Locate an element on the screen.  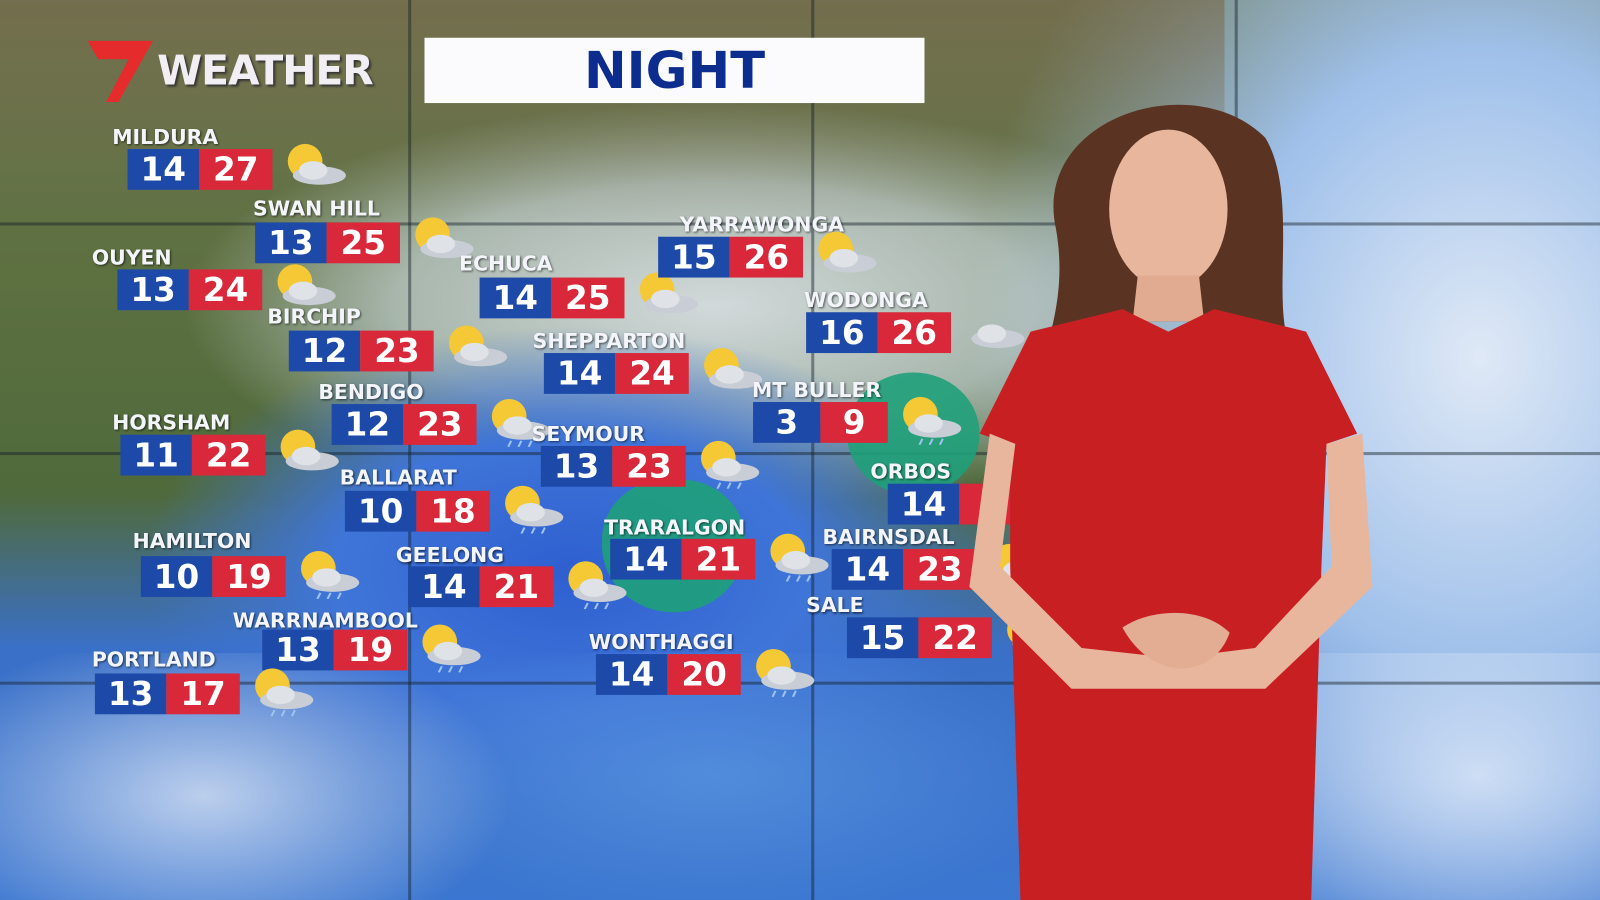
max-temp: 20 is located at coordinates (704, 674).